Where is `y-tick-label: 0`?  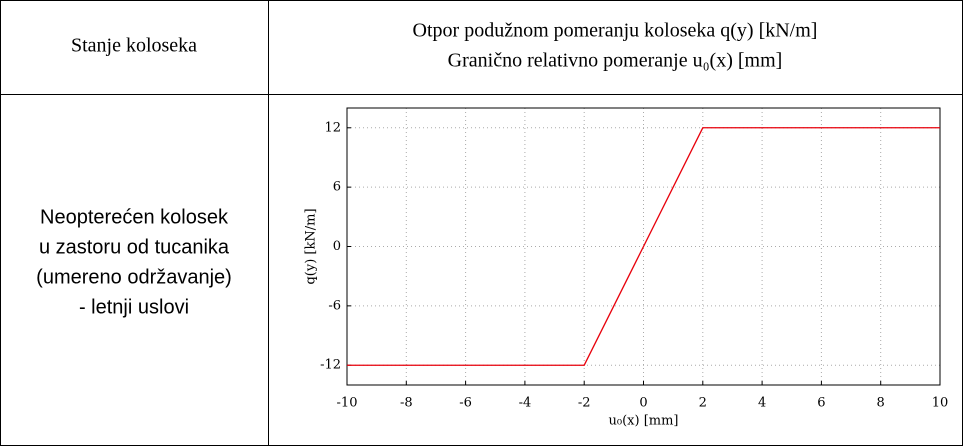
y-tick-label: 0 is located at coordinates (337, 246).